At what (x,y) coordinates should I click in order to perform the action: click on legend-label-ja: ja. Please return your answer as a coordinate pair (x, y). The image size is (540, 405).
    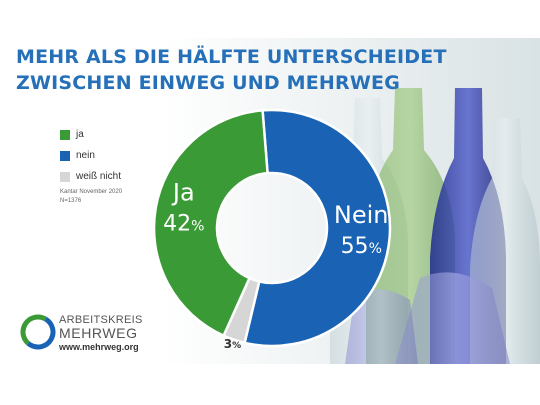
    Looking at the image, I should click on (80, 134).